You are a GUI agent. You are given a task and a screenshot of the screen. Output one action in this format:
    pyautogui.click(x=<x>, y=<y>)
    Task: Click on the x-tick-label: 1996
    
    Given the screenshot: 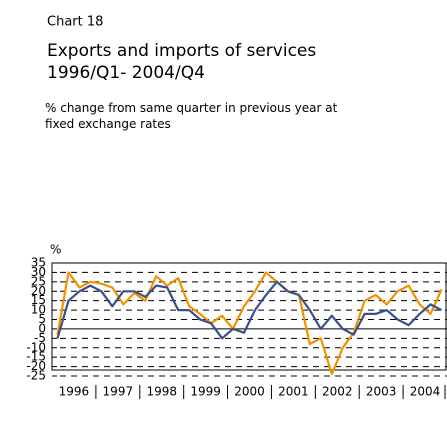 What is the action you would take?
    pyautogui.click(x=74, y=392)
    